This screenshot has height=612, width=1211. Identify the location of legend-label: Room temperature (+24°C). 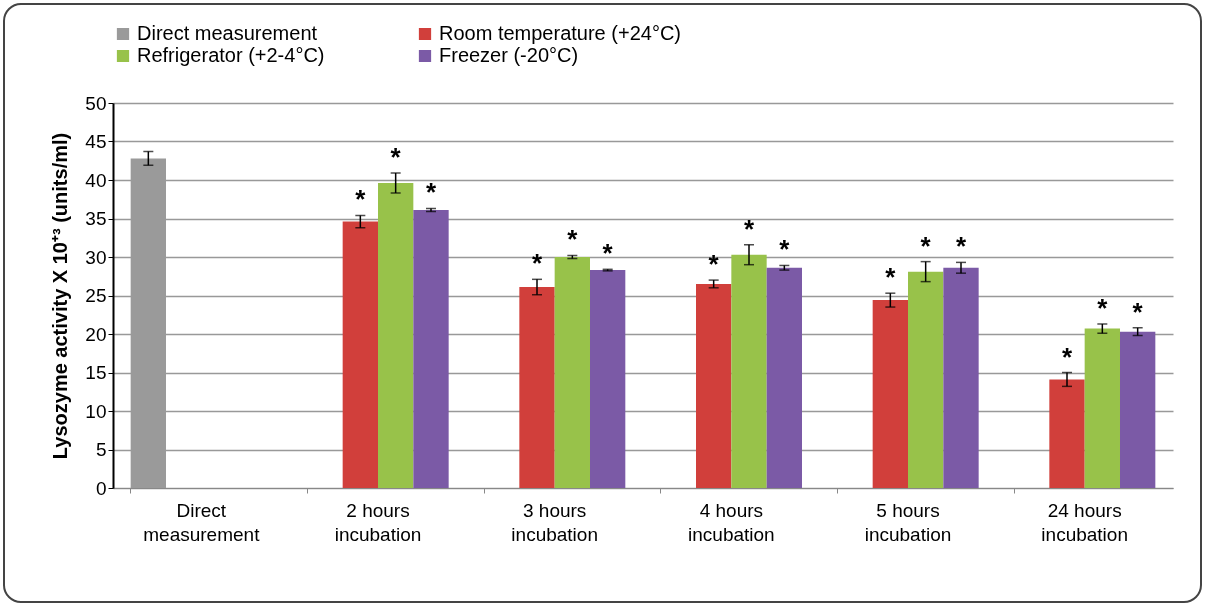
(560, 33).